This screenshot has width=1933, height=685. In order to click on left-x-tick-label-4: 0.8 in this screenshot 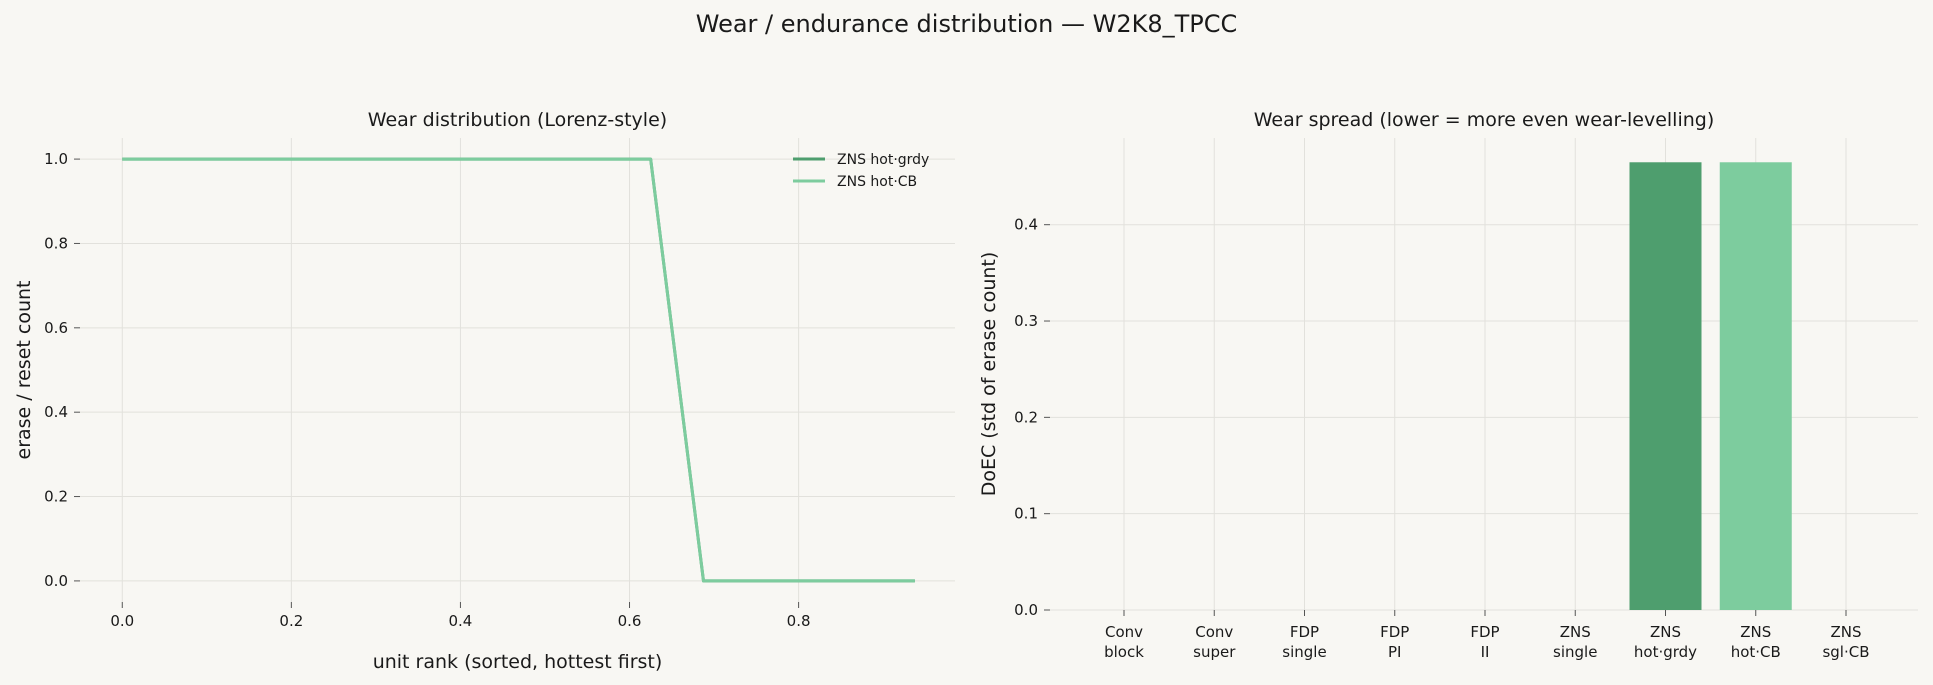, I will do `click(799, 621)`.